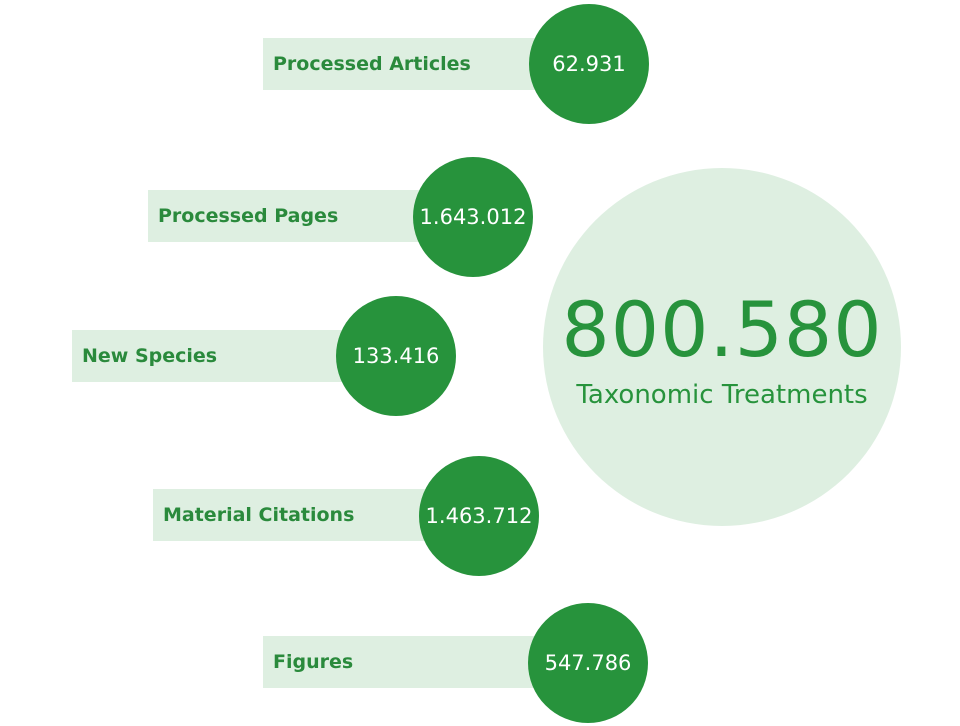  I want to click on stat-circle-processed-pages: 1.643.012, so click(473, 217).